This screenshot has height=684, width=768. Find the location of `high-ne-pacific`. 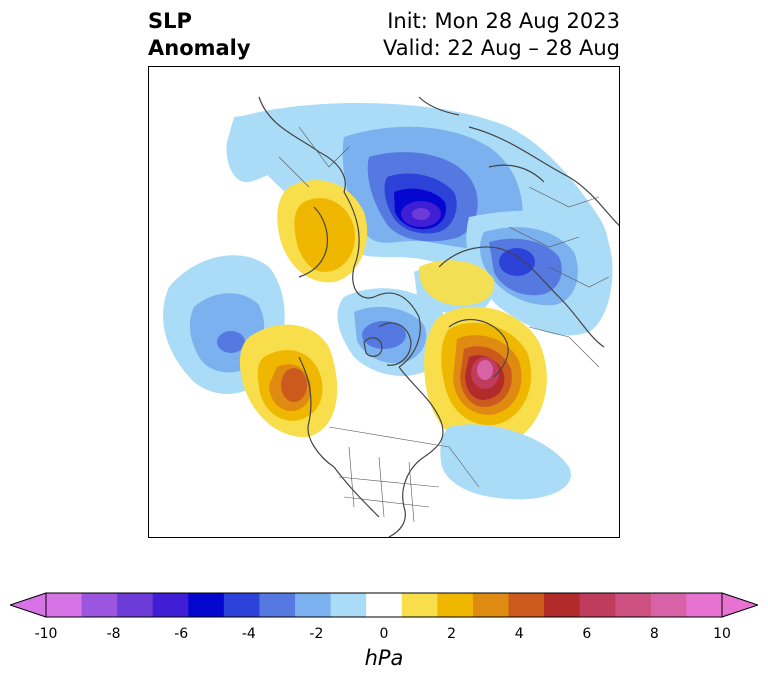

high-ne-pacific is located at coordinates (288, 381).